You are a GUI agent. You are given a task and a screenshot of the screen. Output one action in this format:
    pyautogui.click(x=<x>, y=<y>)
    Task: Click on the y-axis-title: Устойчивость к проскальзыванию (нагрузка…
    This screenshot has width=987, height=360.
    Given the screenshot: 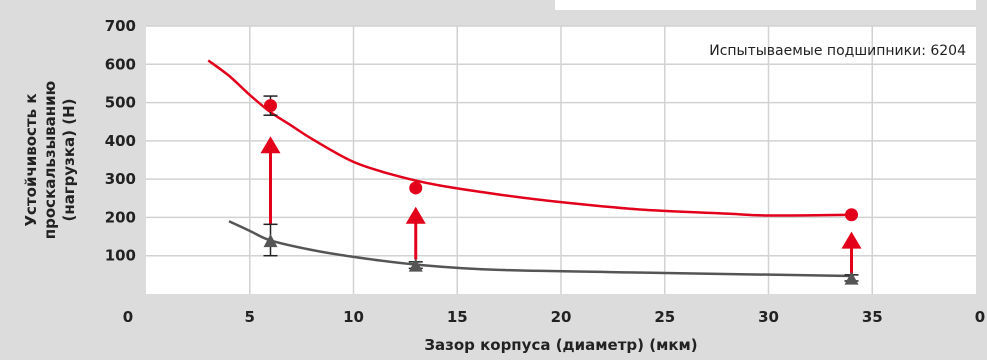 What is the action you would take?
    pyautogui.click(x=50, y=160)
    